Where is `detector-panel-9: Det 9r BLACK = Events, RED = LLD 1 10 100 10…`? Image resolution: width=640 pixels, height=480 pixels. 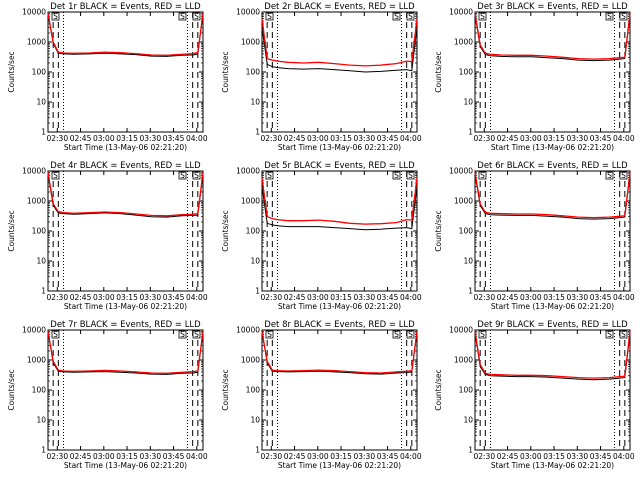
detector-panel-9: Det 9r BLACK = Events, RED = LLD 1 10 100 10… is located at coordinates (534, 395).